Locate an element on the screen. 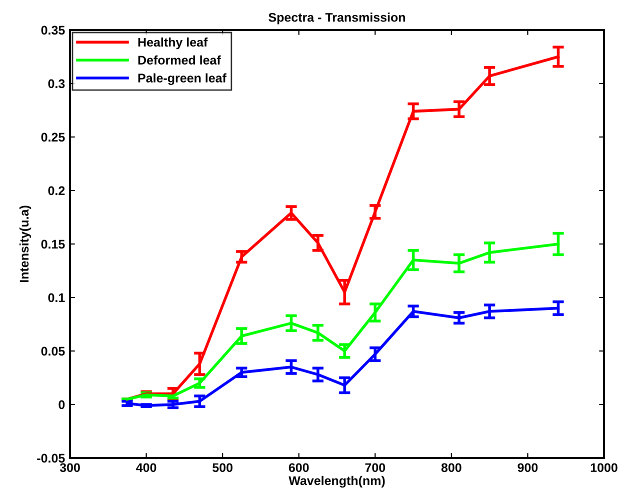  y-tick-label: 0.05 is located at coordinates (53, 351).